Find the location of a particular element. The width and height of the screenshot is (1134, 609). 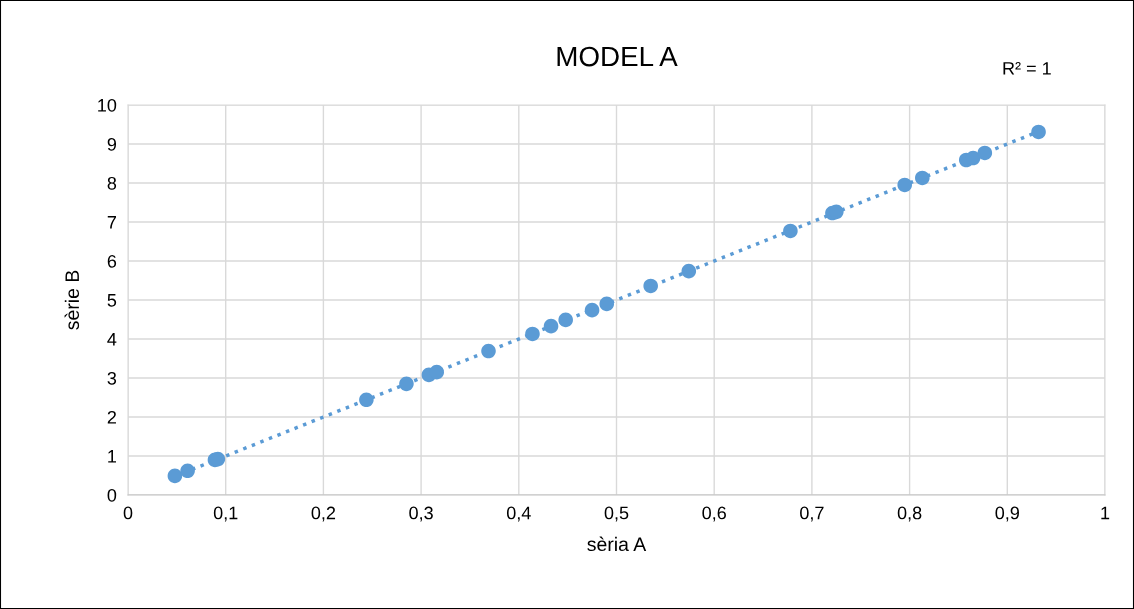

y-tick-label: 7 is located at coordinates (111, 222).